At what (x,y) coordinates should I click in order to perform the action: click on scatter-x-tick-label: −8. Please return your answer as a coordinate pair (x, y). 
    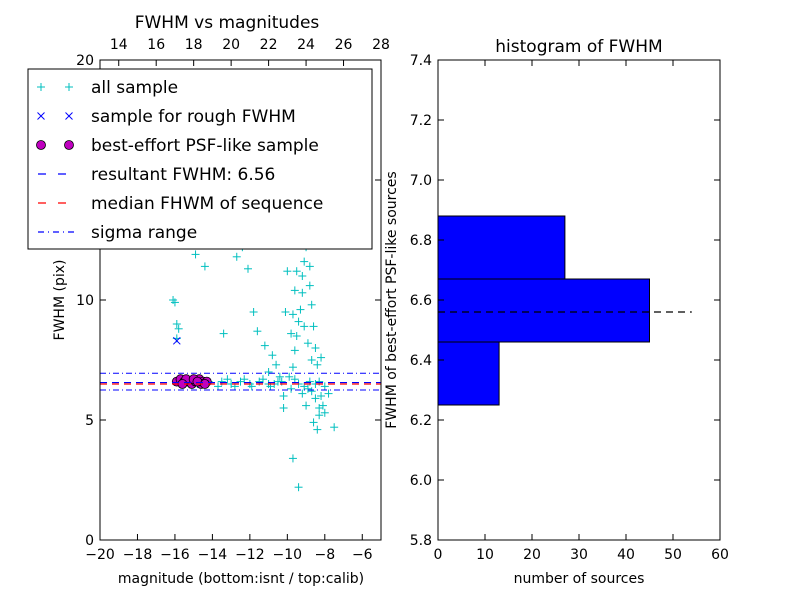
    Looking at the image, I should click on (324, 555).